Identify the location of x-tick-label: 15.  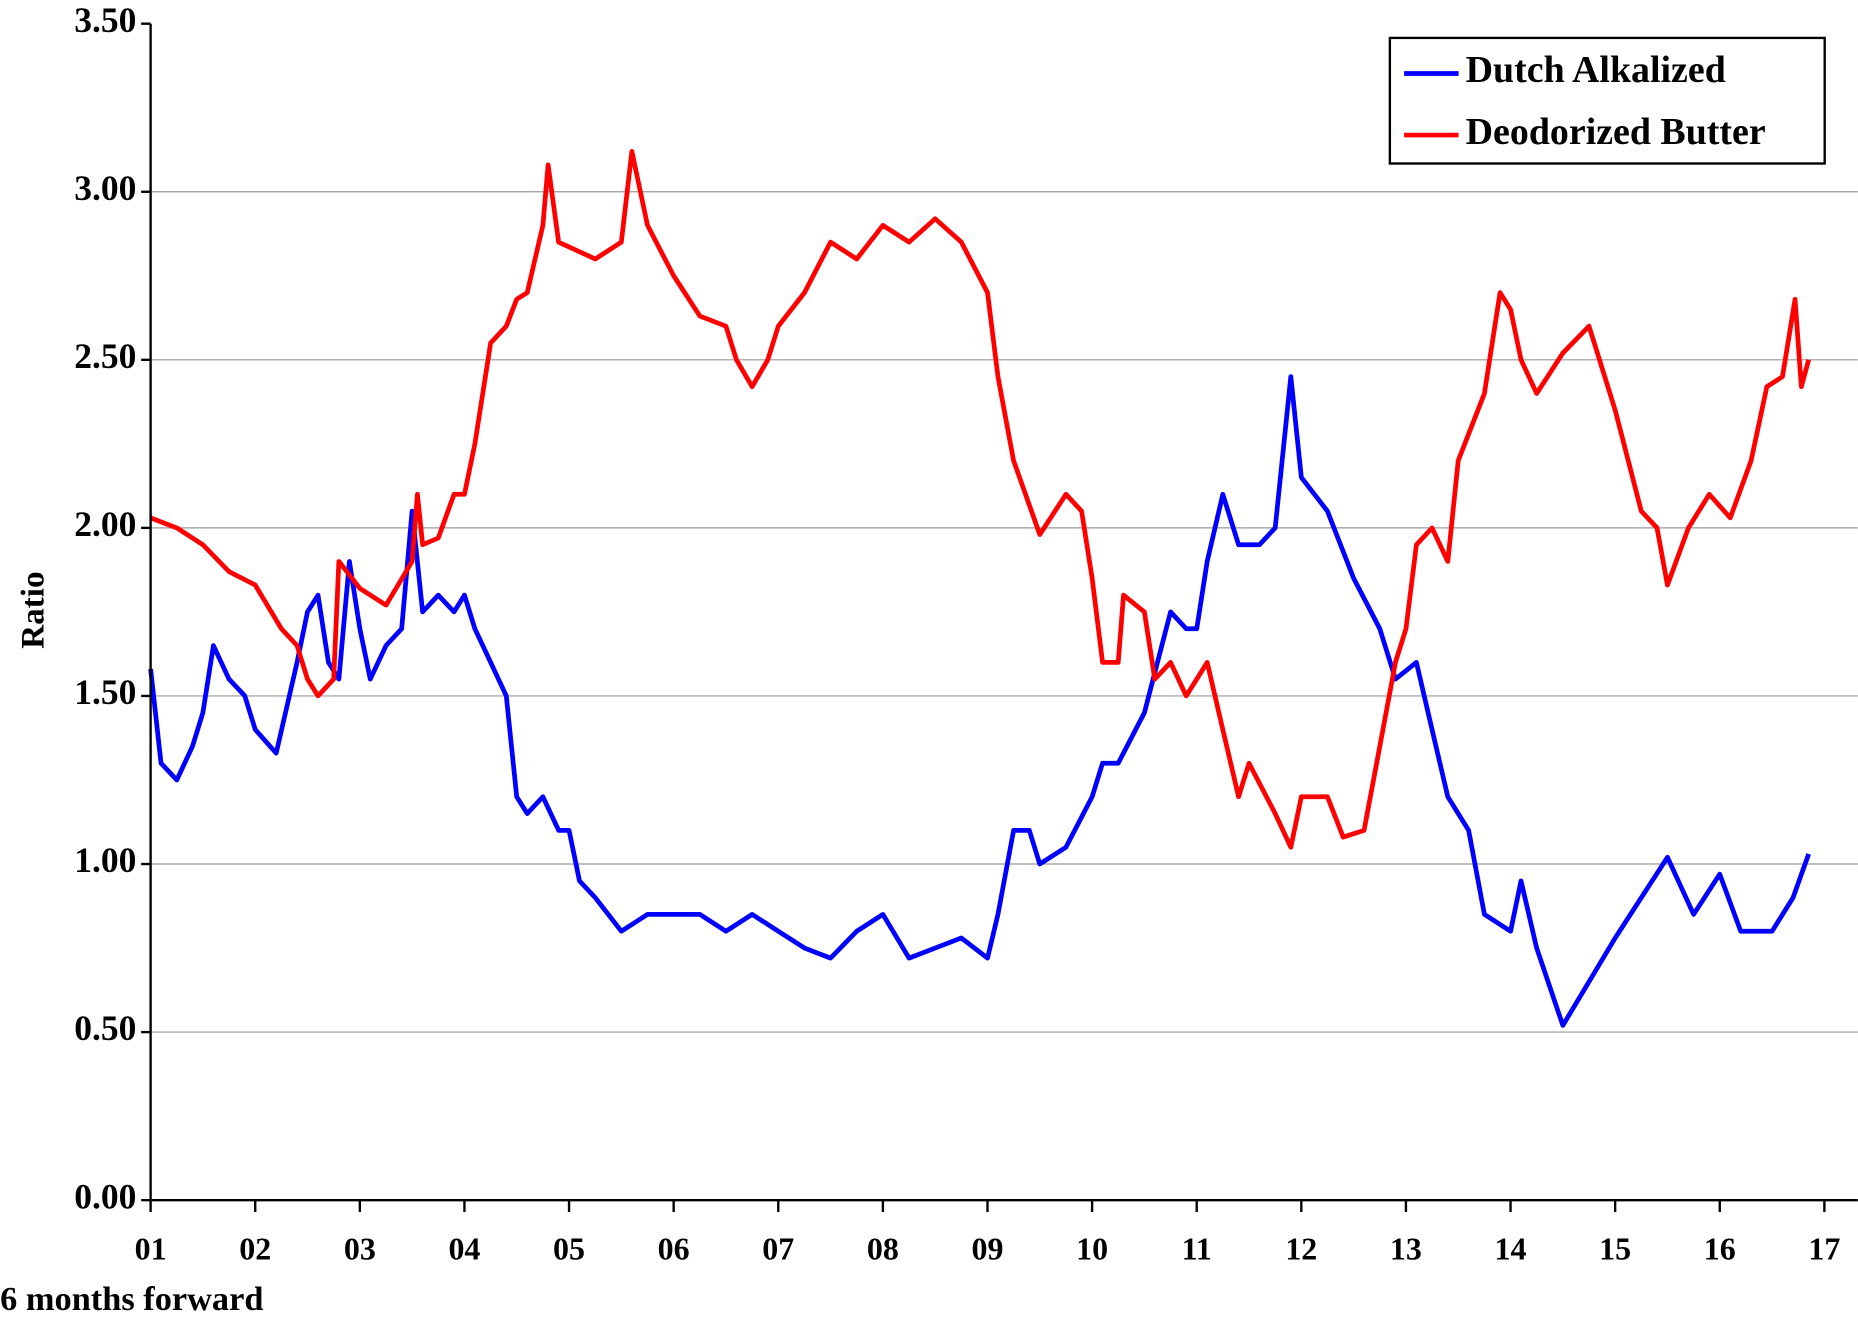
(1615, 1249).